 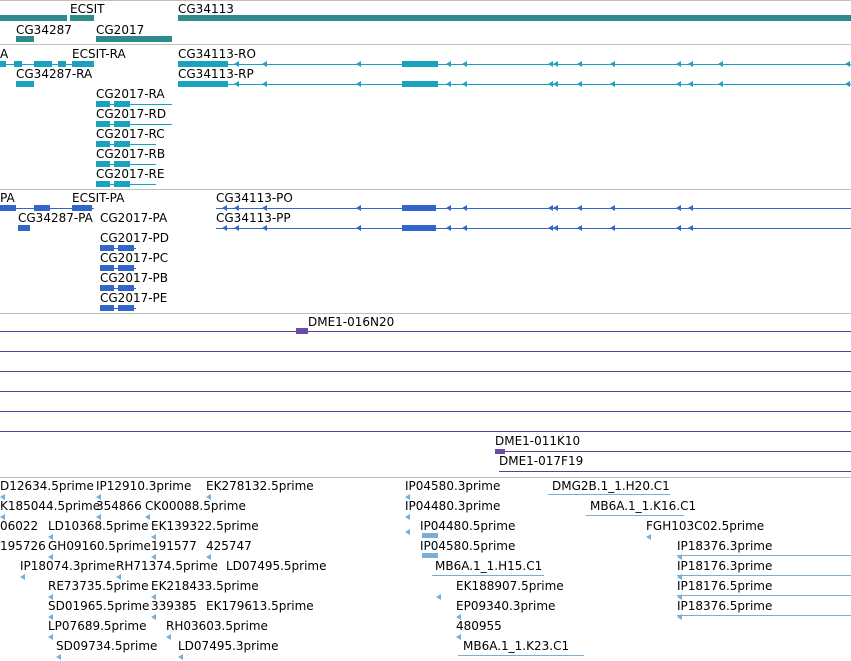 I want to click on est-label: FGH103C02.5prime, so click(x=705, y=526).